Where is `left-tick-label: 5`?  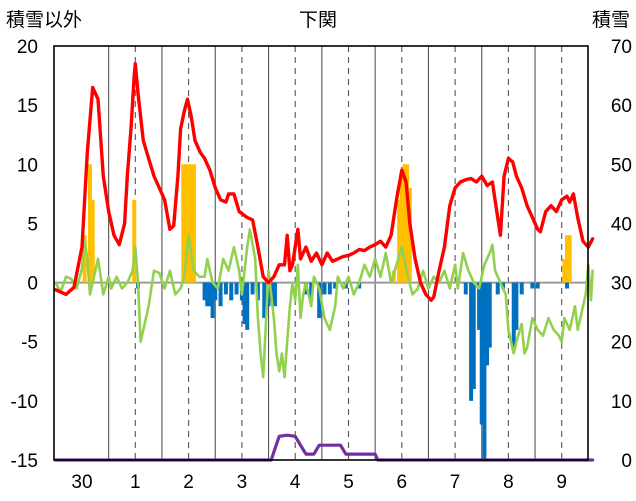
left-tick-label: 5 is located at coordinates (32, 224).